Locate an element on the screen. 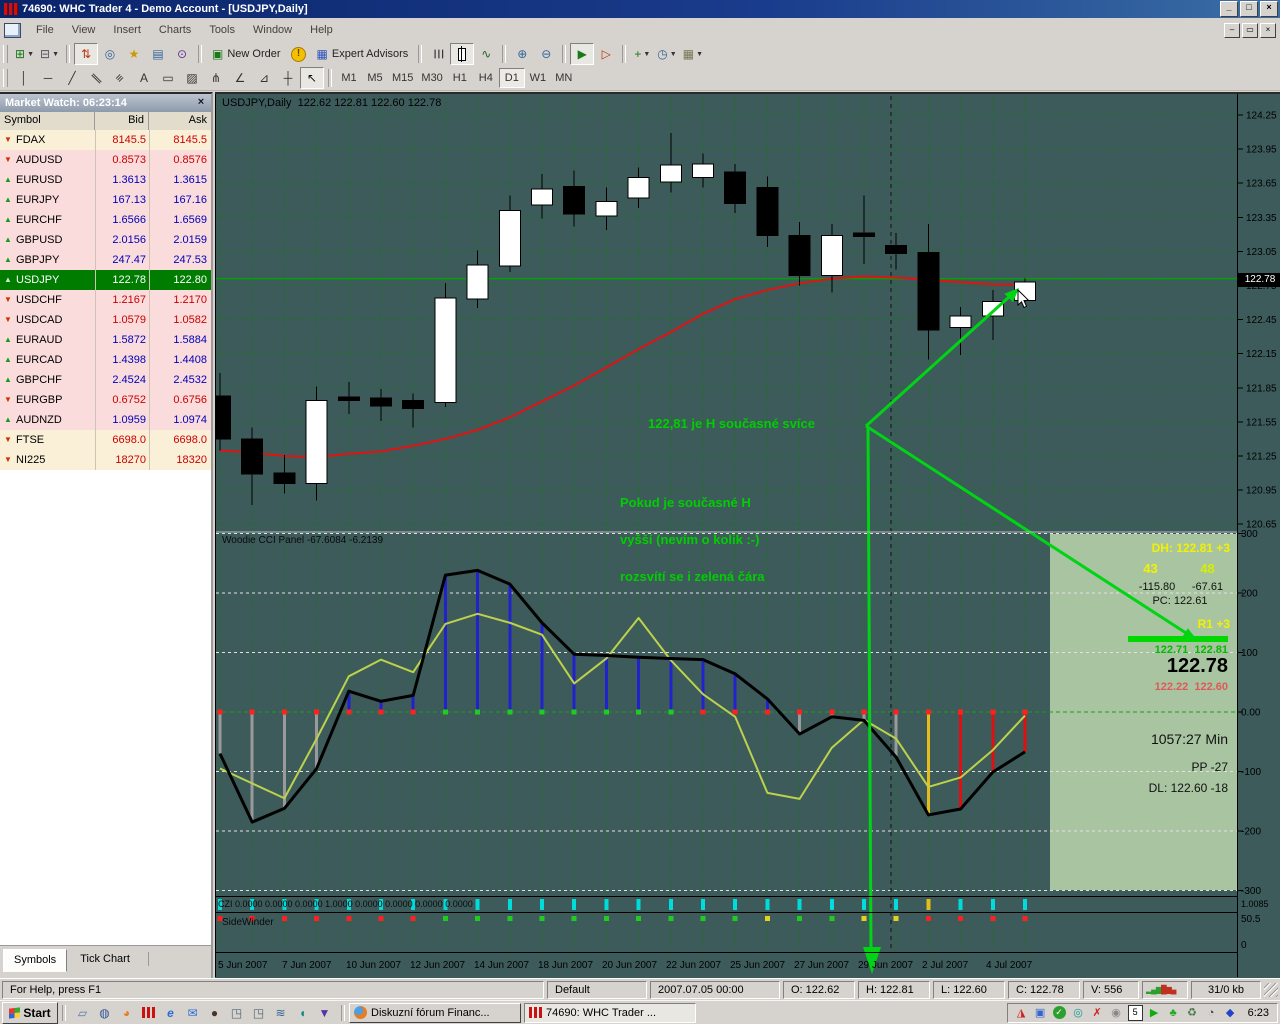 This screenshot has width=1280, height=1024. menu-item-help: Help is located at coordinates (321, 30).